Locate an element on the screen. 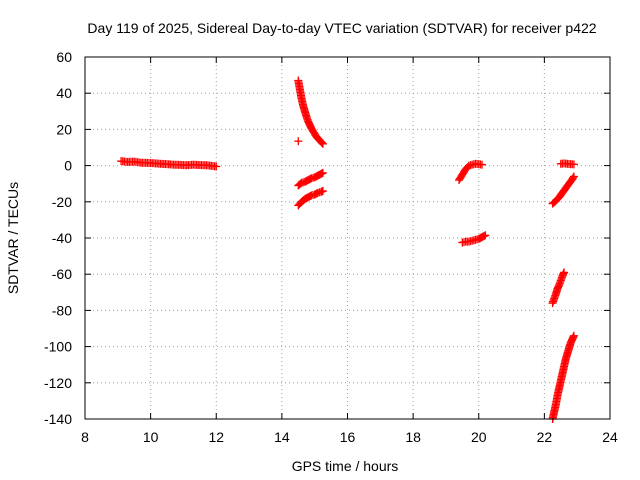 This screenshot has width=640, height=480. x-tick-label: 22 is located at coordinates (545, 437).